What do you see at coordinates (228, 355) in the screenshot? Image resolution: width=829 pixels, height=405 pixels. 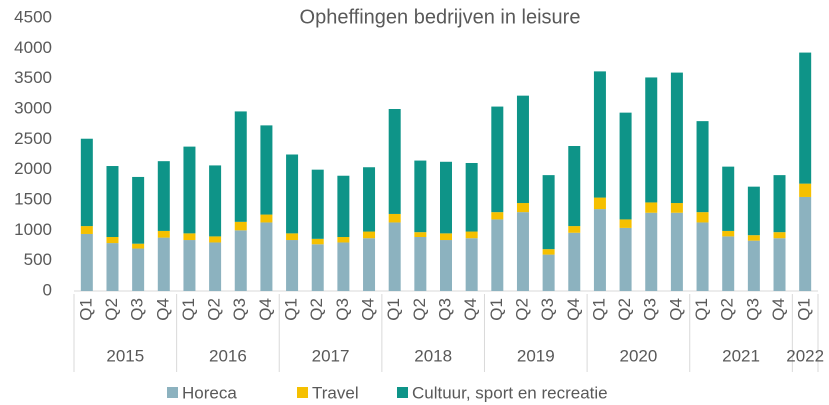 I see `year-label: 2016` at bounding box center [228, 355].